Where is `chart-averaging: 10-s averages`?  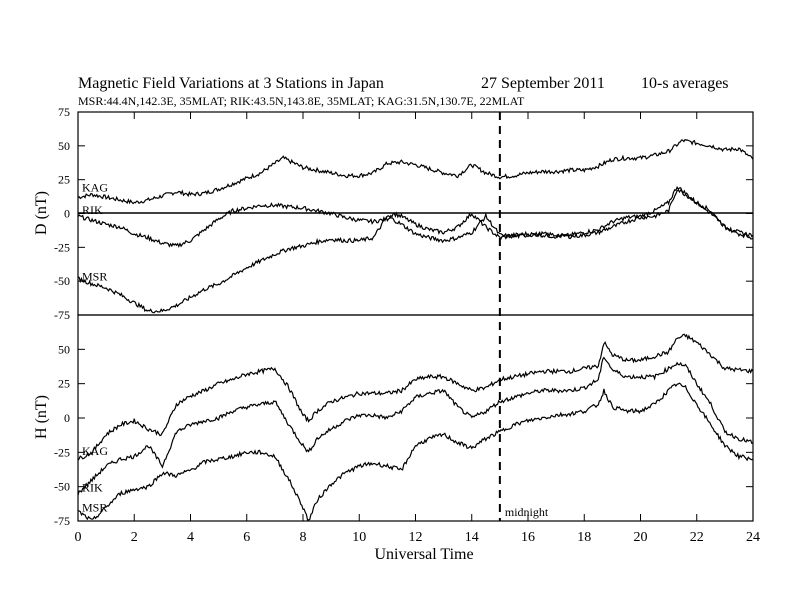 chart-averaging: 10-s averages is located at coordinates (685, 83).